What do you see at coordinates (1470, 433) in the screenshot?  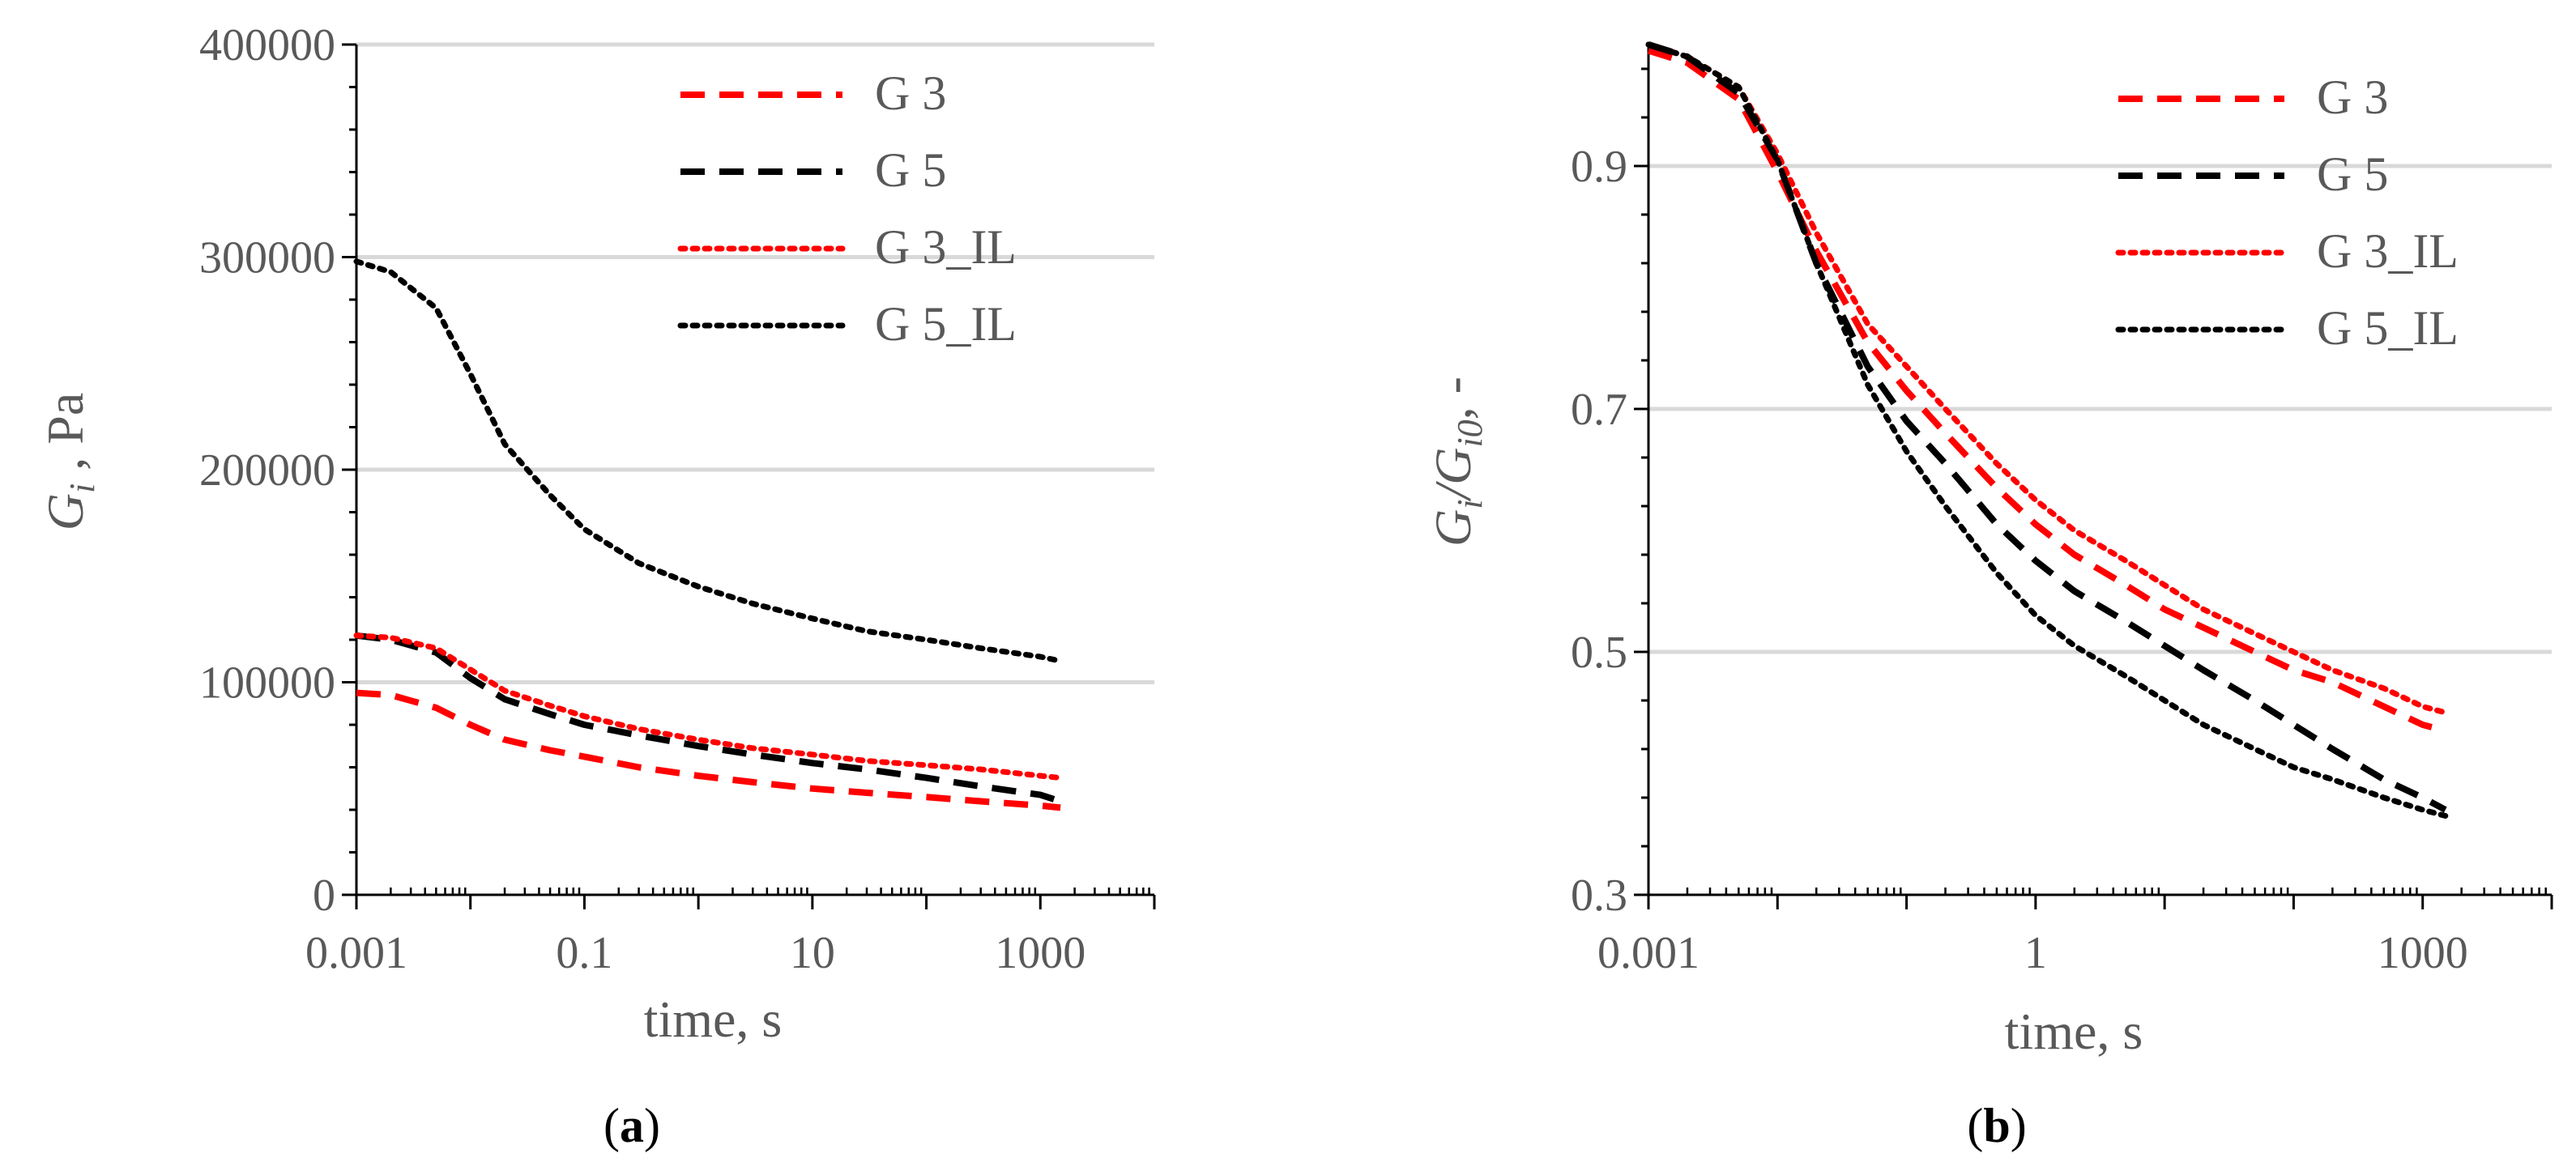 I see `chart-b-y-label-sub2: i0` at bounding box center [1470, 433].